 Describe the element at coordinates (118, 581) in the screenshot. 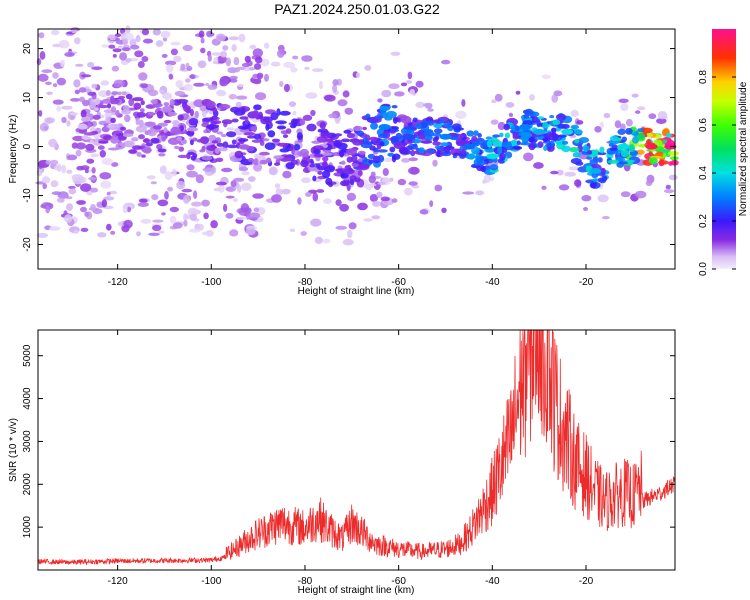

I see `x-tick-label: -120` at that location.